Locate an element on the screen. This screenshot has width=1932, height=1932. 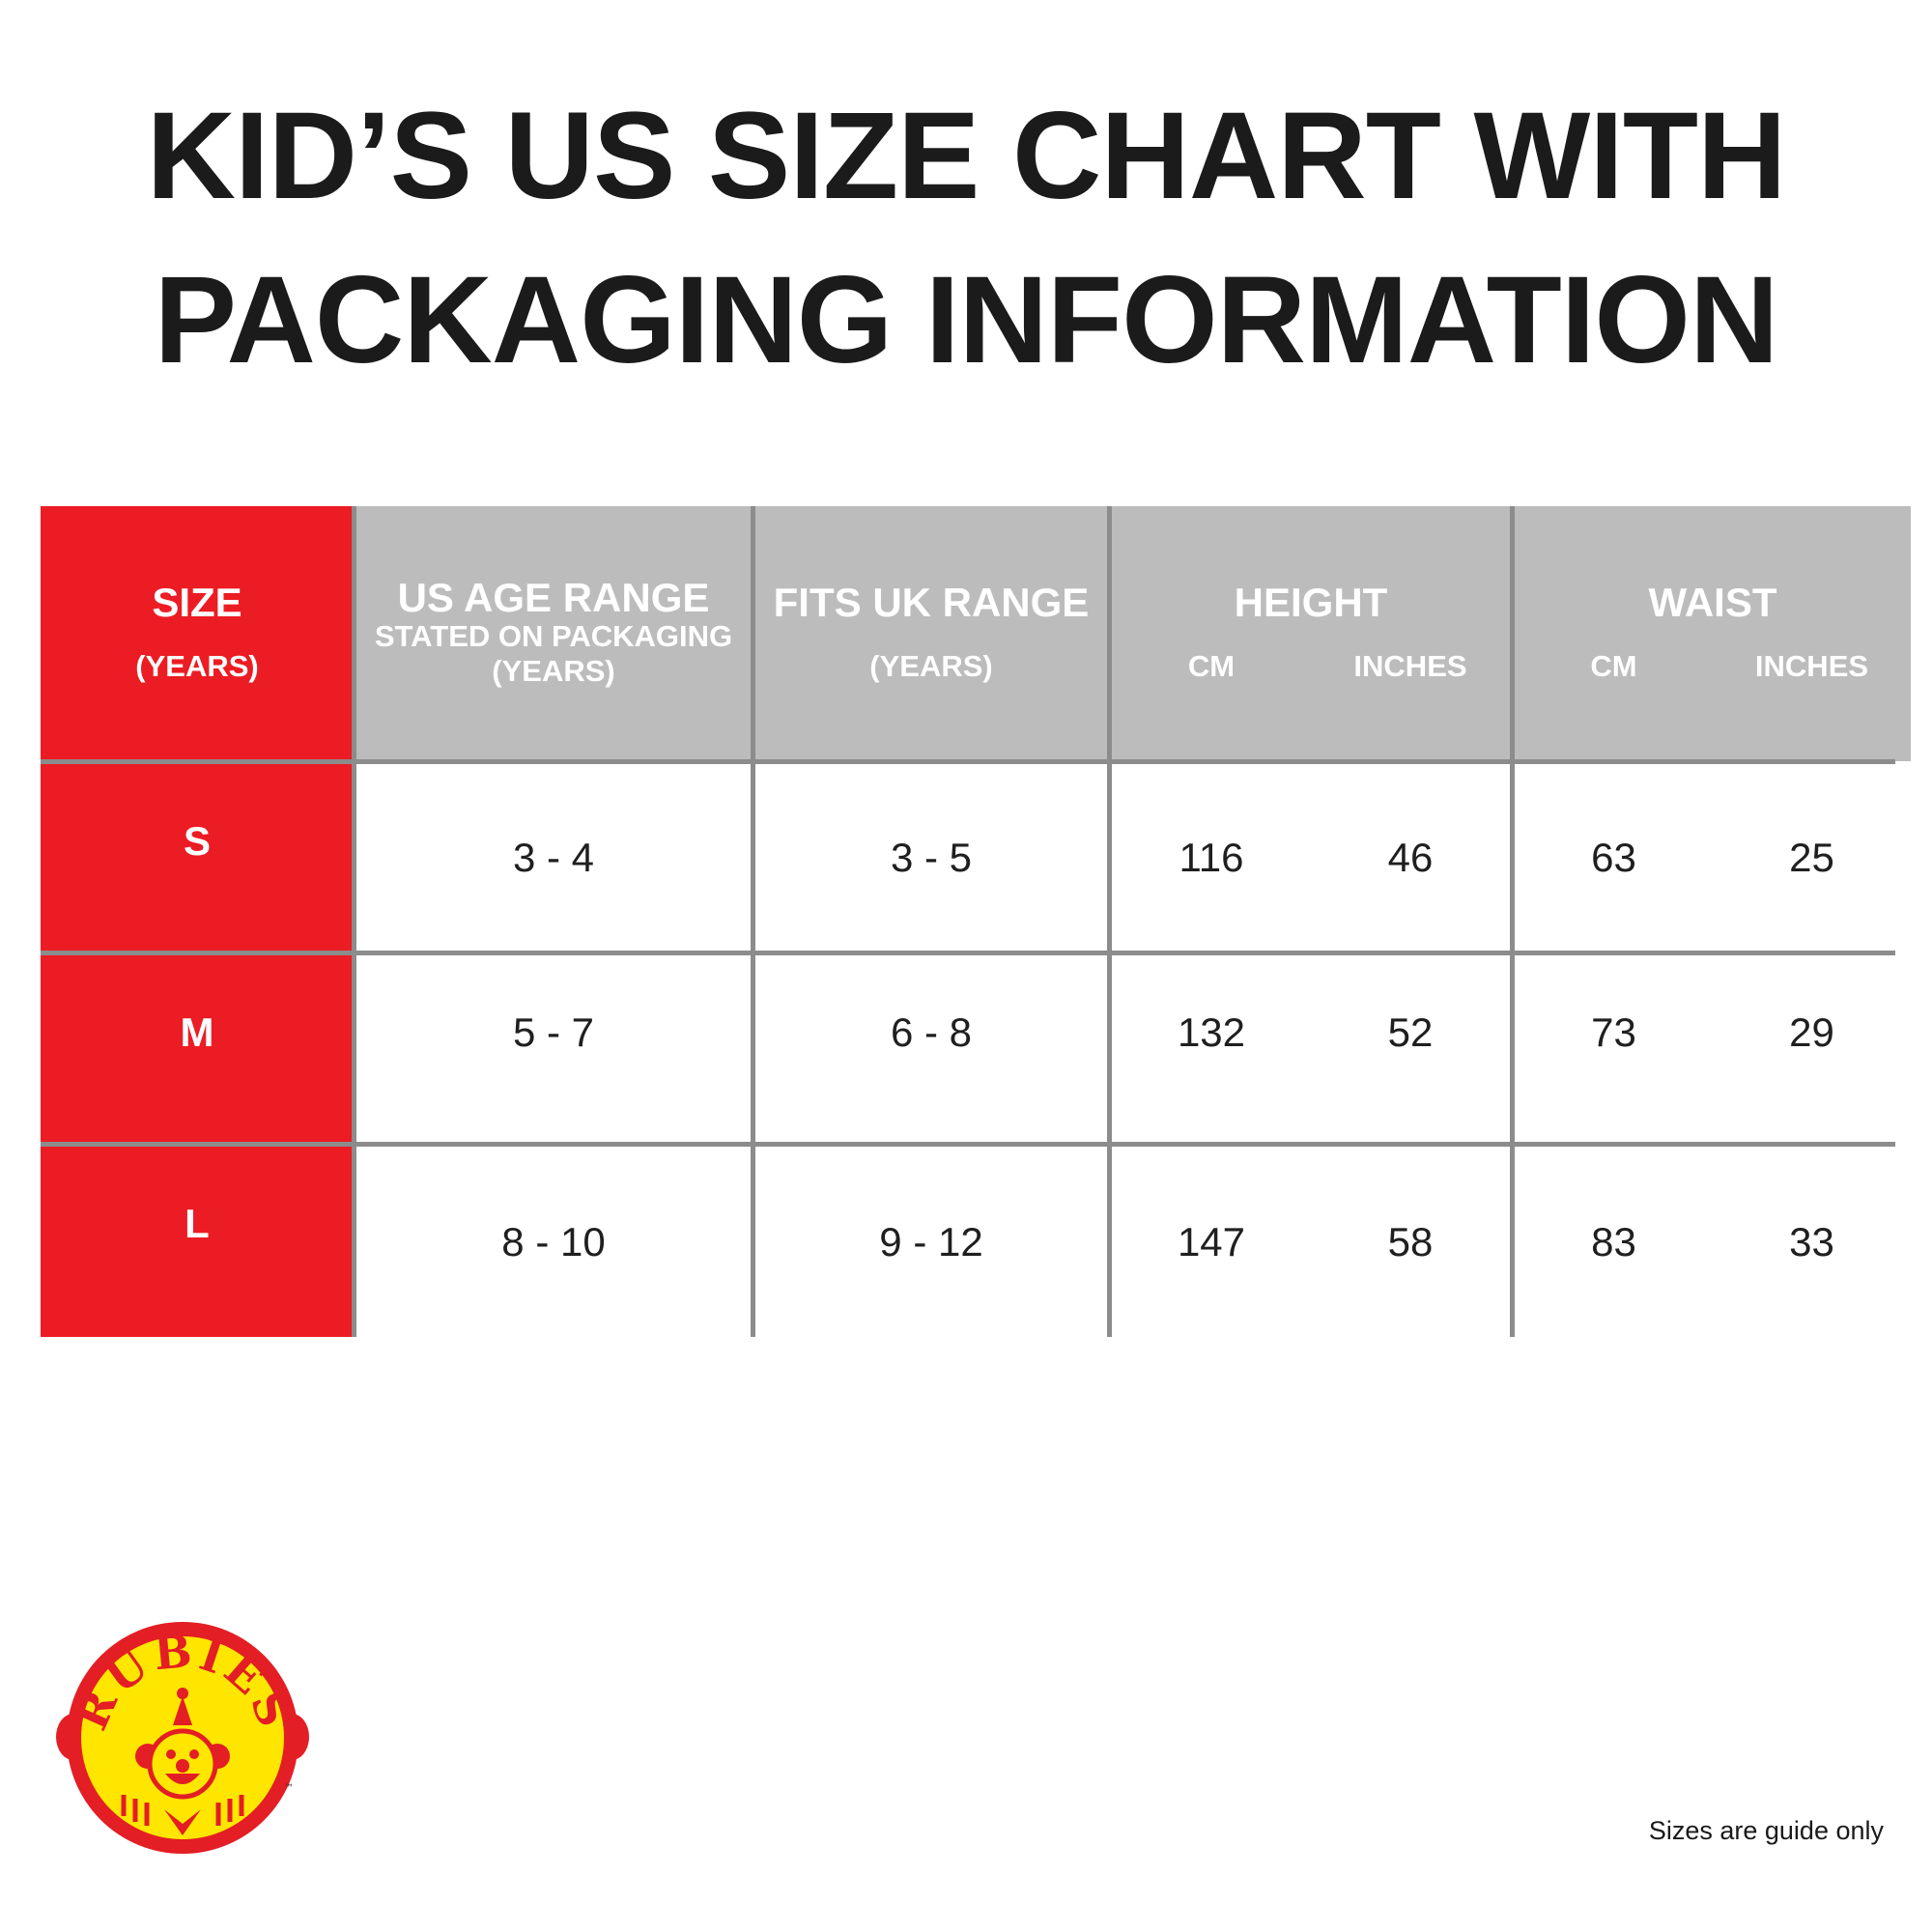
header-height-label: HEIGHT is located at coordinates (1311, 603).